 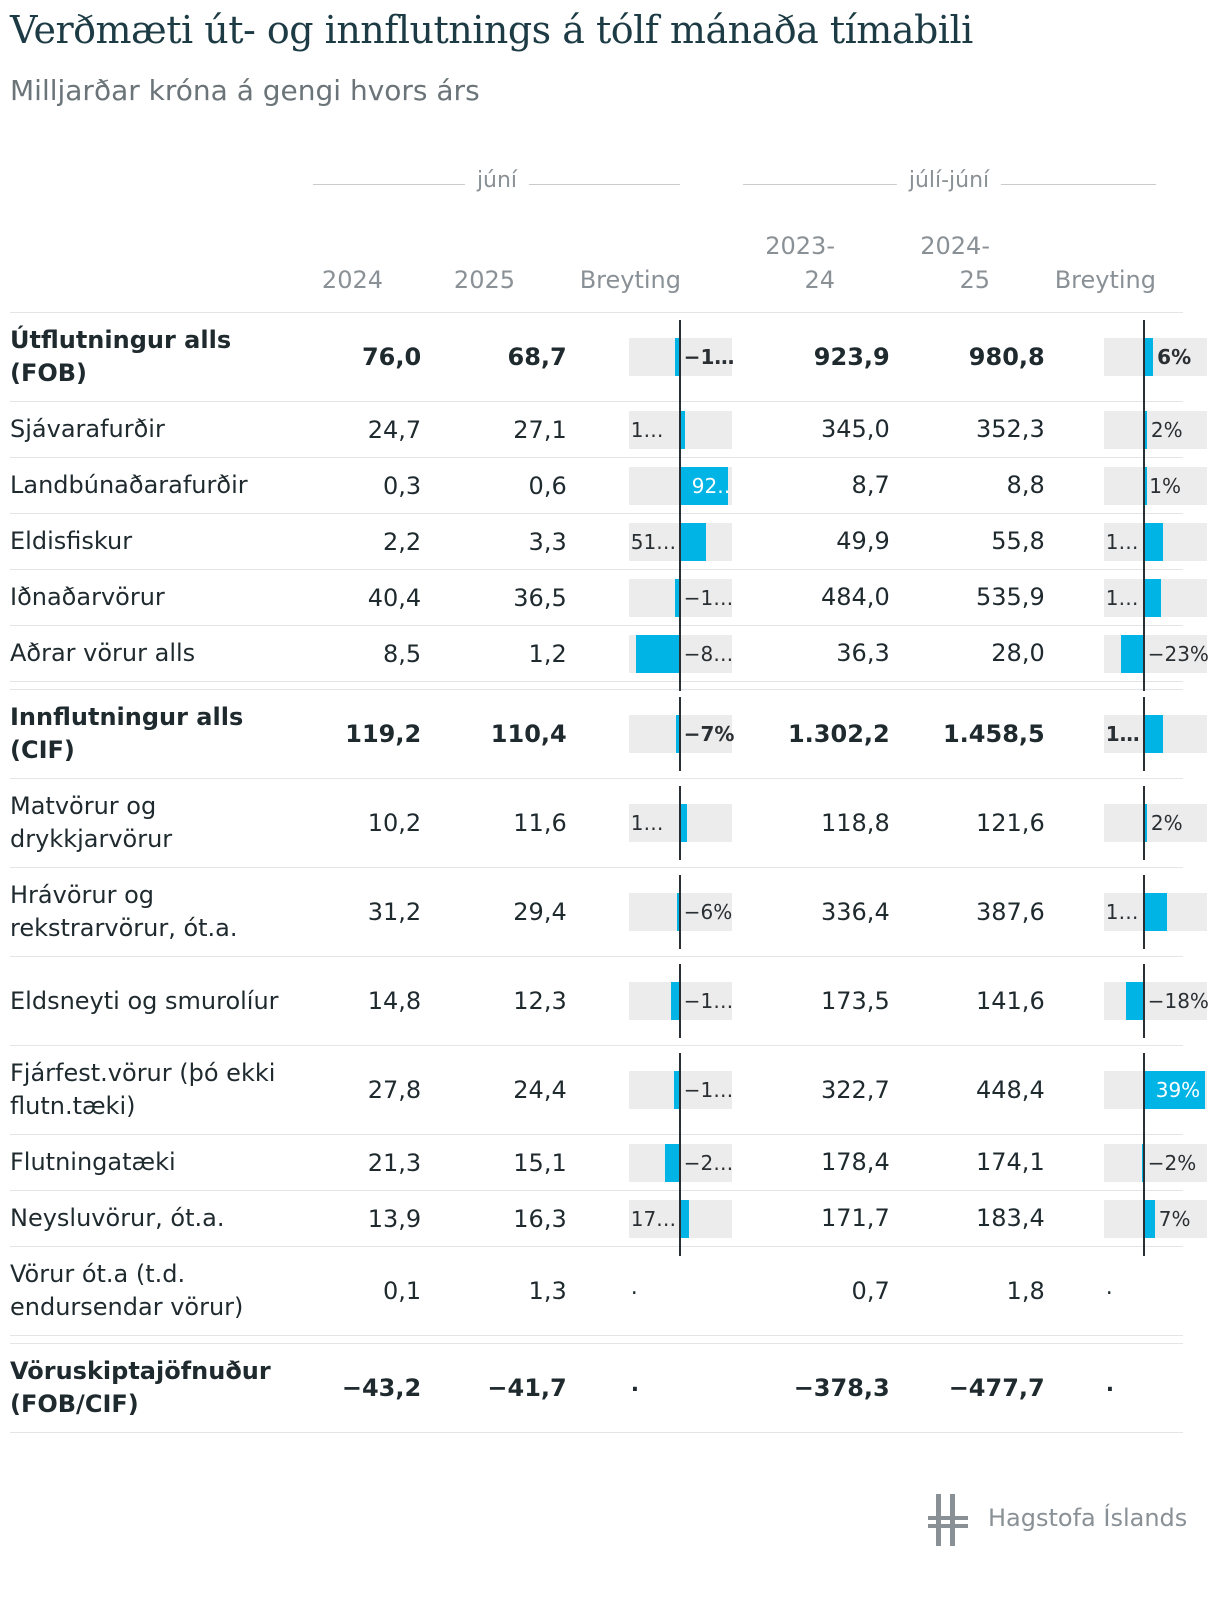 What do you see at coordinates (949, 180) in the screenshot?
I see `group-label-period: júlí-júní` at bounding box center [949, 180].